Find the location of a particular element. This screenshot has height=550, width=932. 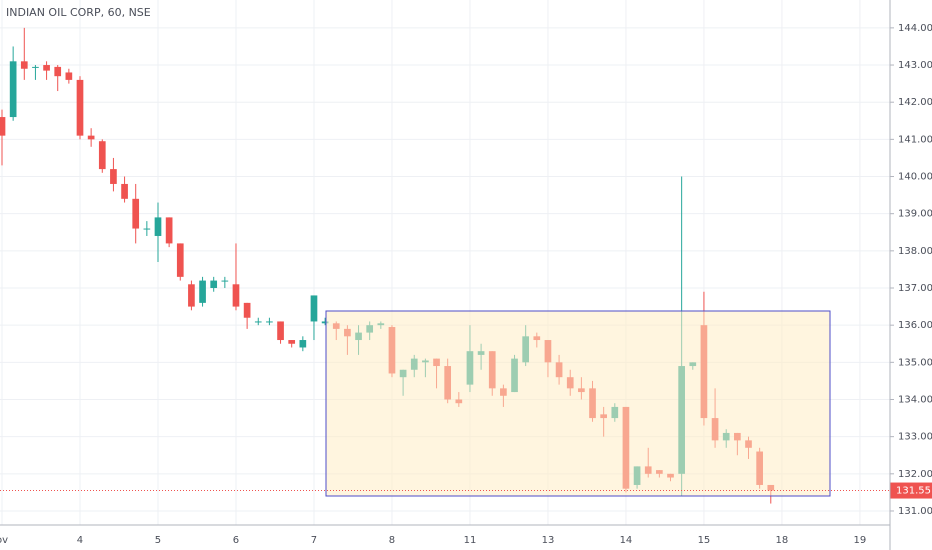

x-tick-label: 19 is located at coordinates (860, 540).